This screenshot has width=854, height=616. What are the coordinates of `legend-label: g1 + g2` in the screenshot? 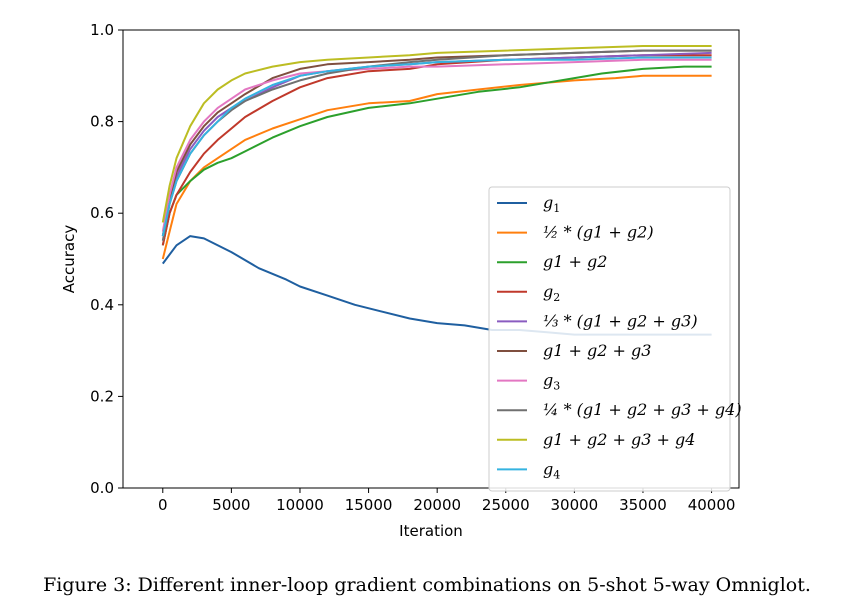 It's located at (575, 261).